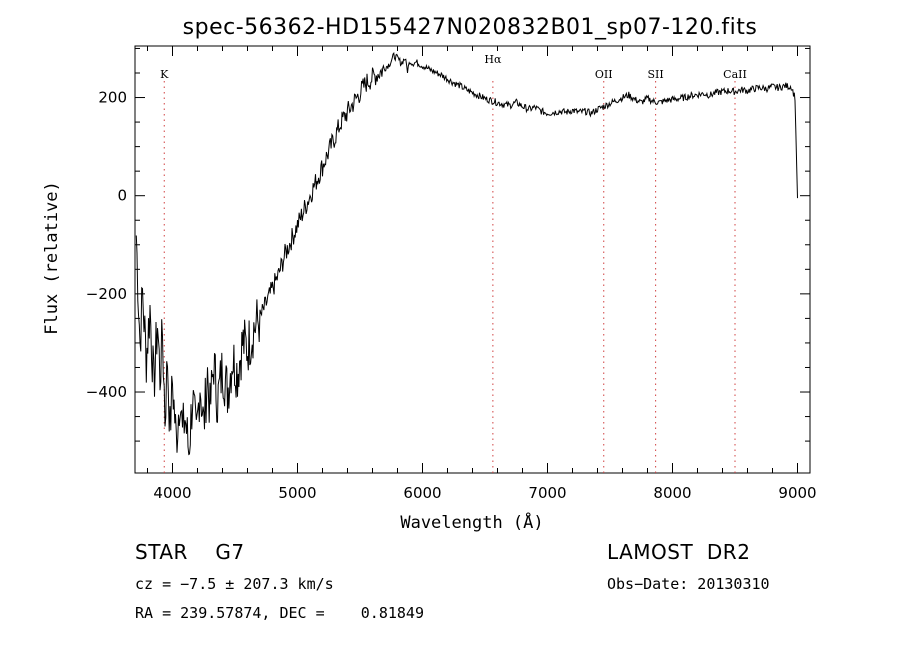 The width and height of the screenshot is (900, 650). I want to click on annotation-label: OII, so click(604, 74).